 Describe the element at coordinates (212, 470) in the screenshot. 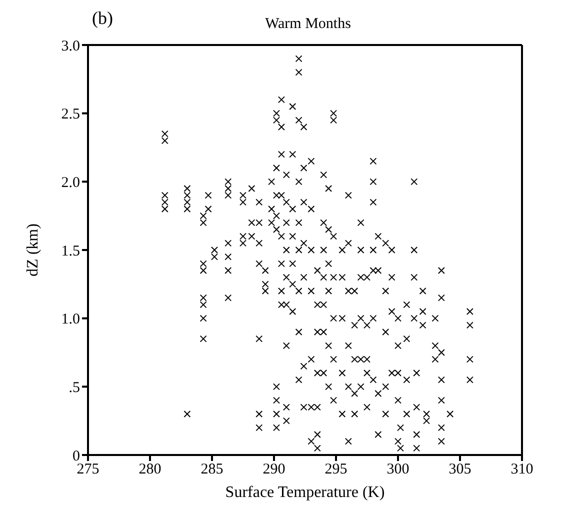

I see `x-tick-label: 285` at that location.